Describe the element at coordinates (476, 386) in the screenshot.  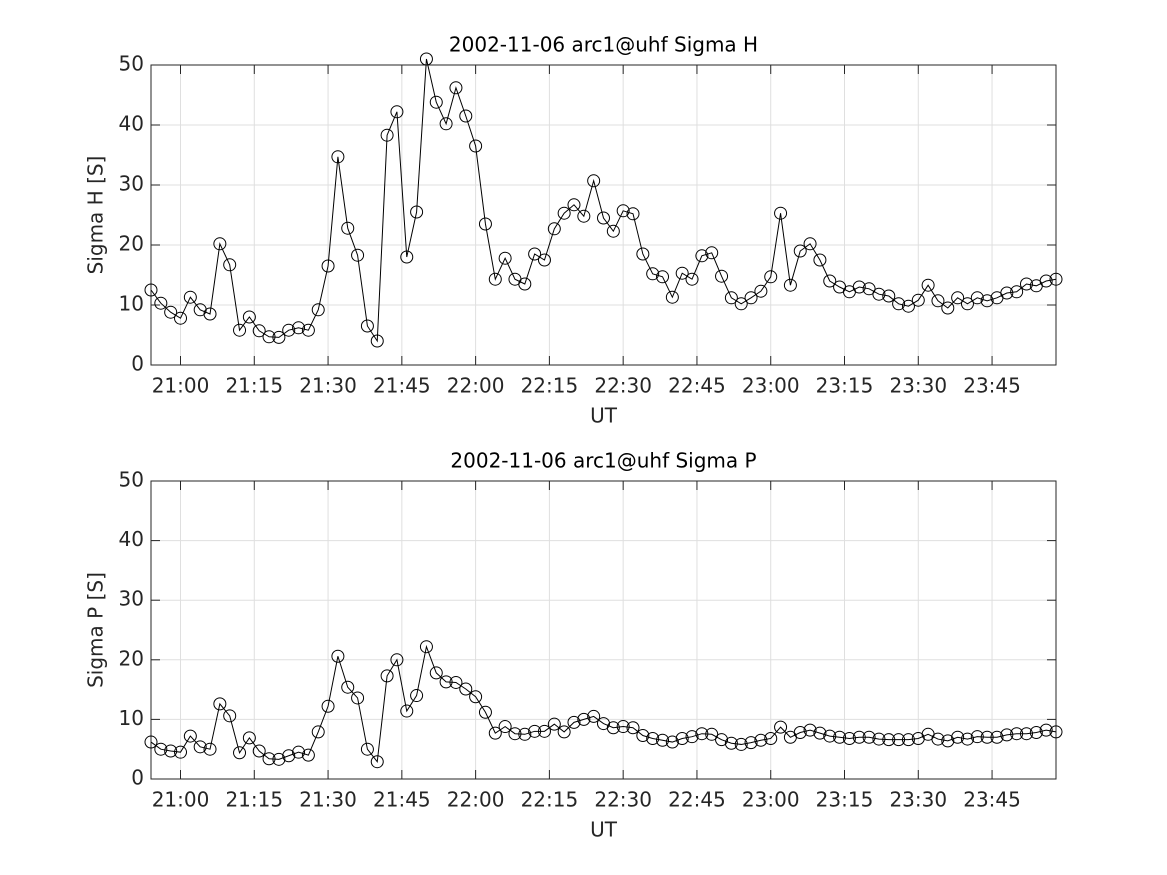
I see `x-tick-label: 22:00` at that location.